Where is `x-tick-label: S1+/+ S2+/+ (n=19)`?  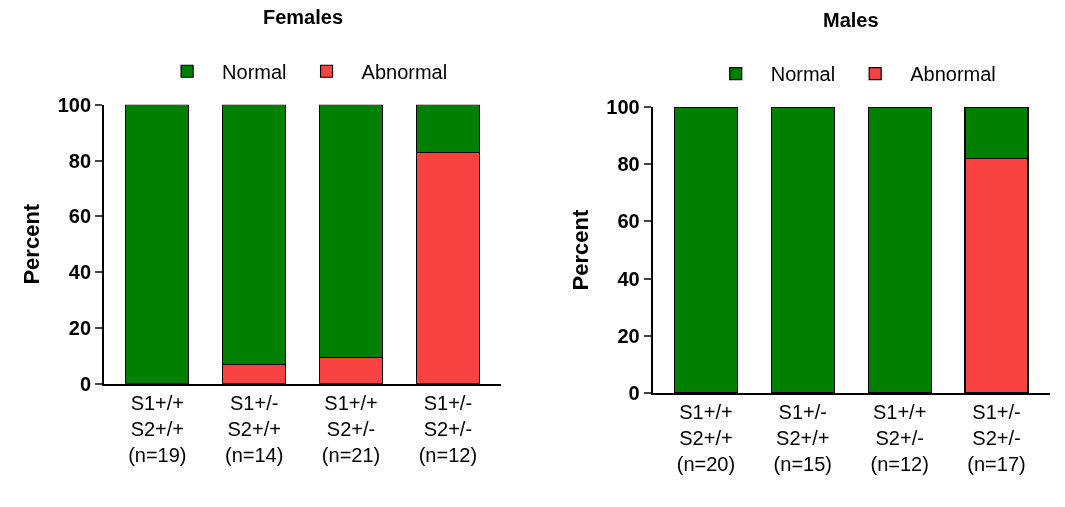 x-tick-label: S1+/+ S2+/+ (n=19) is located at coordinates (157, 428).